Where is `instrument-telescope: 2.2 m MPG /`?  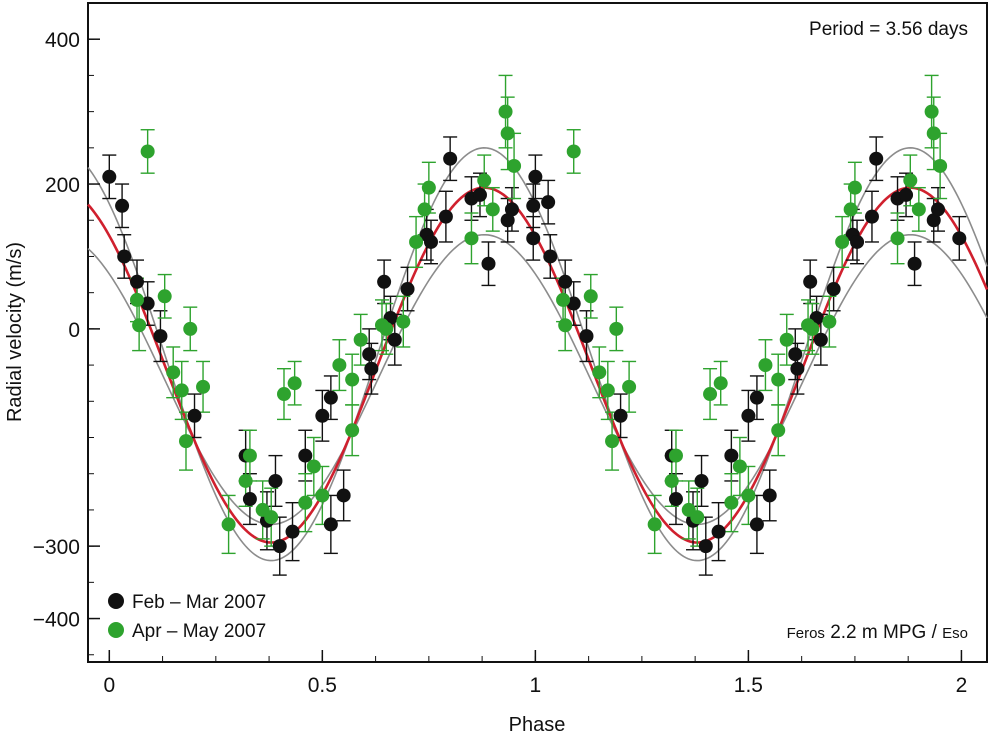
instrument-telescope: 2.2 m MPG / is located at coordinates (883, 632).